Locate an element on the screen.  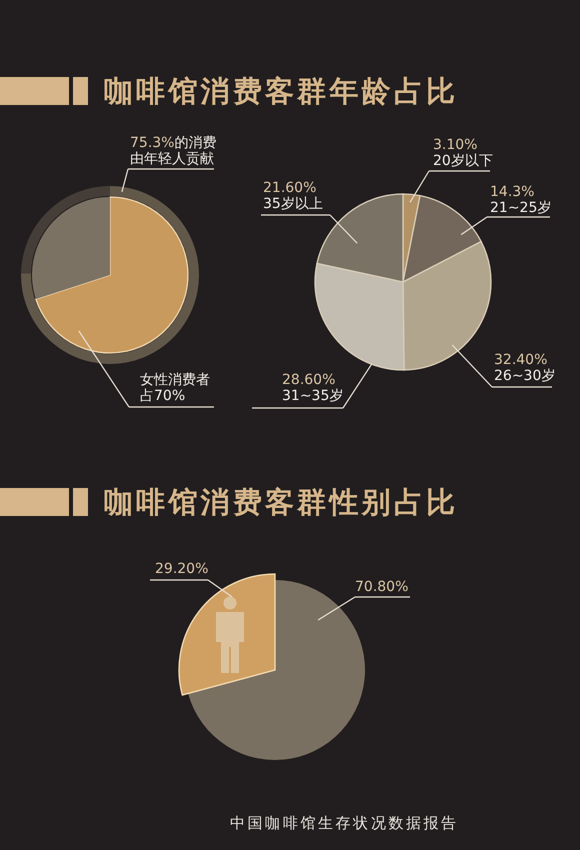
data-label: 29.20% is located at coordinates (181, 569).